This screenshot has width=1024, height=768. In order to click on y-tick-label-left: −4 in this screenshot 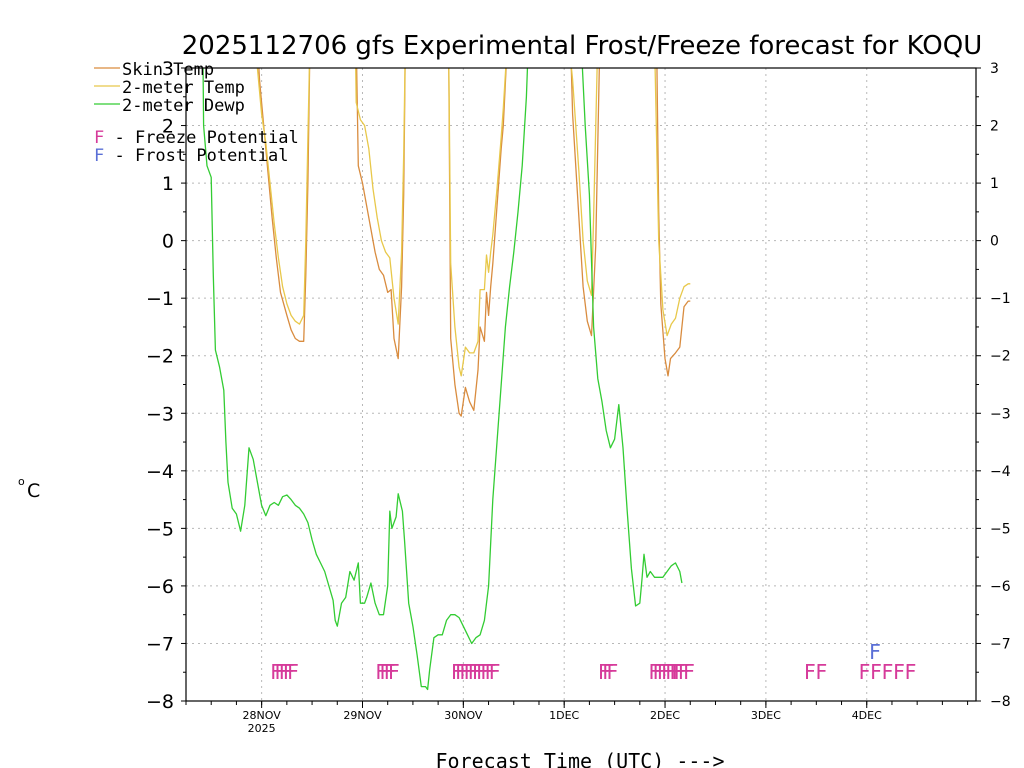, I will do `click(160, 472)`.